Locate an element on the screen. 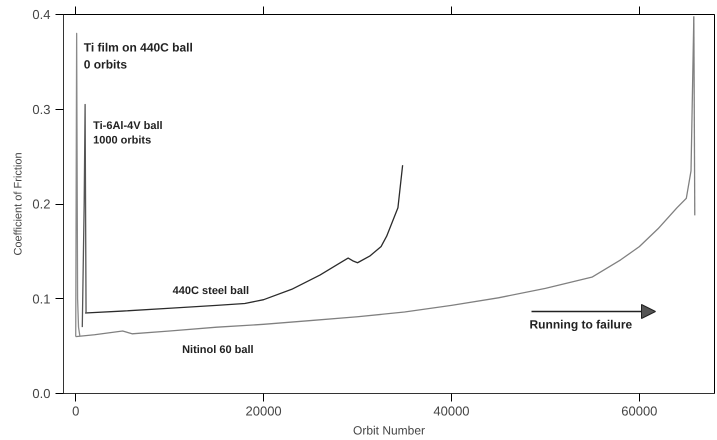  annotation: Running to failure is located at coordinates (581, 325).